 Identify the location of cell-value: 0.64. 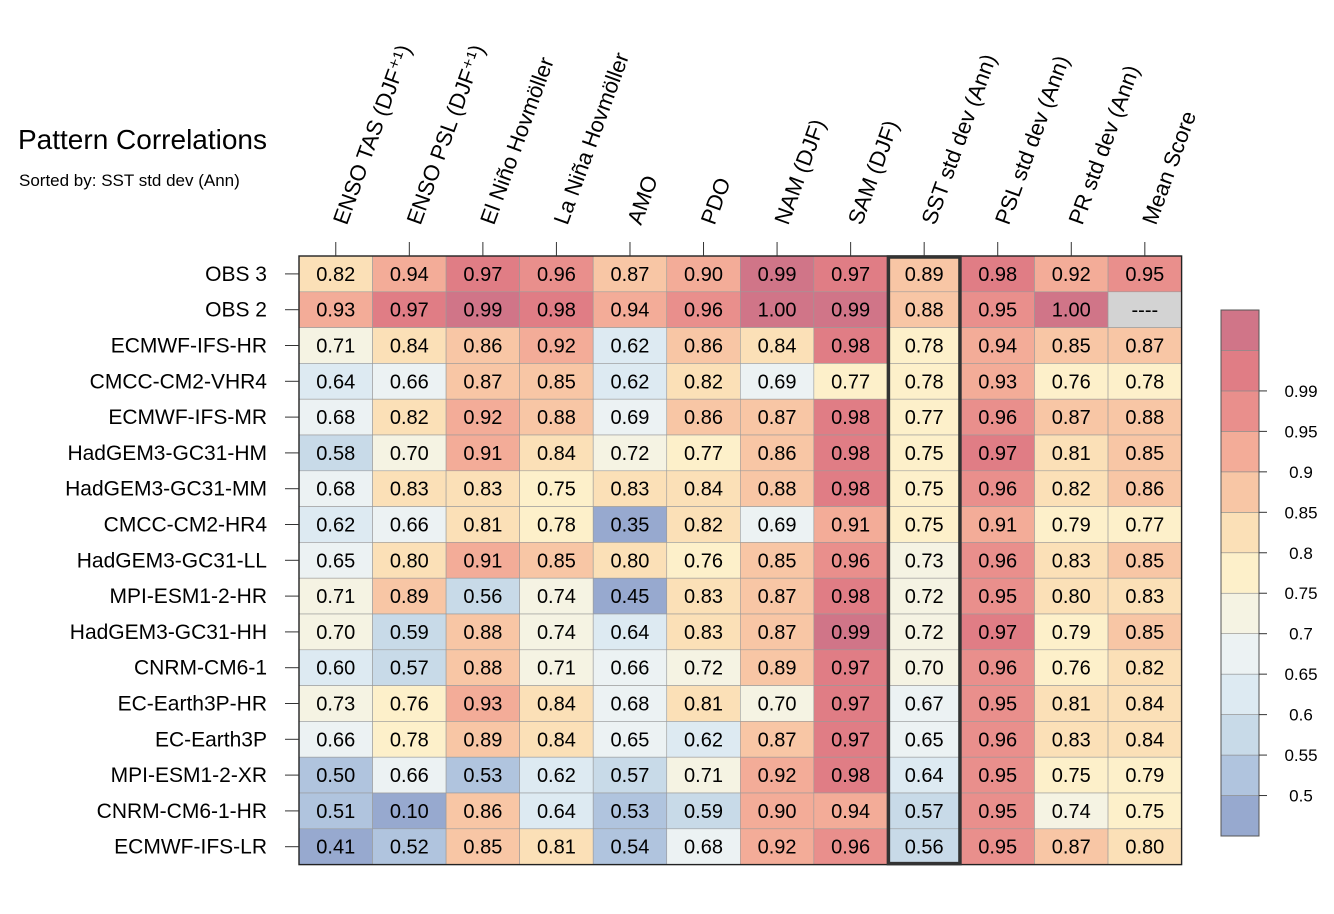
(630, 633).